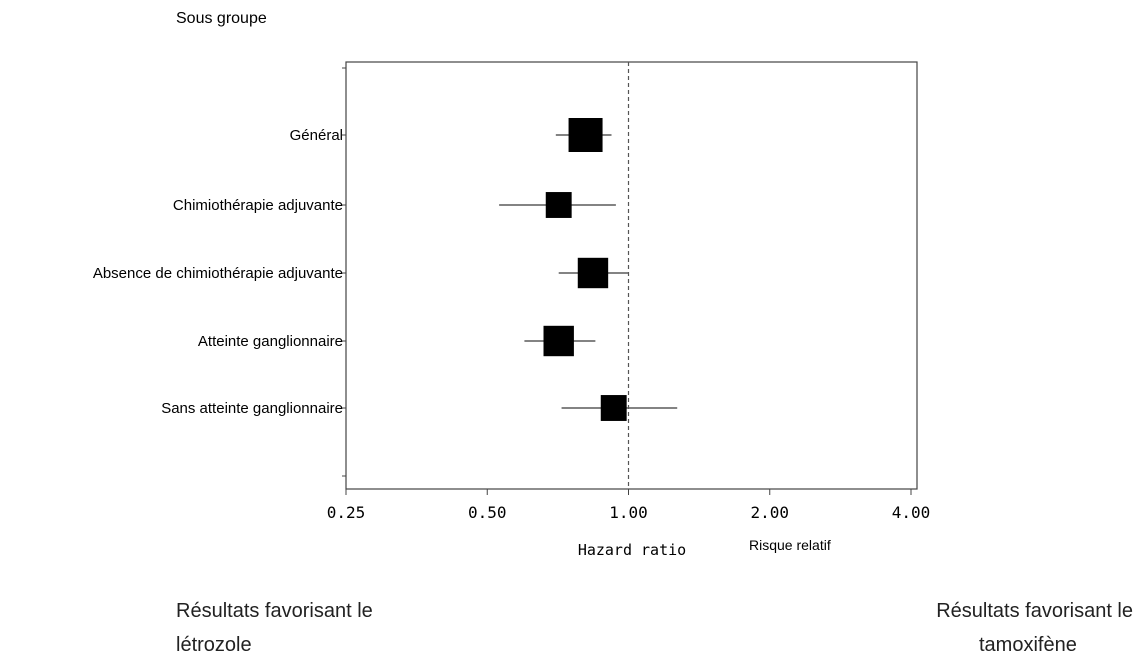 This screenshot has width=1139, height=657. I want to click on row-label: Général, so click(316, 135).